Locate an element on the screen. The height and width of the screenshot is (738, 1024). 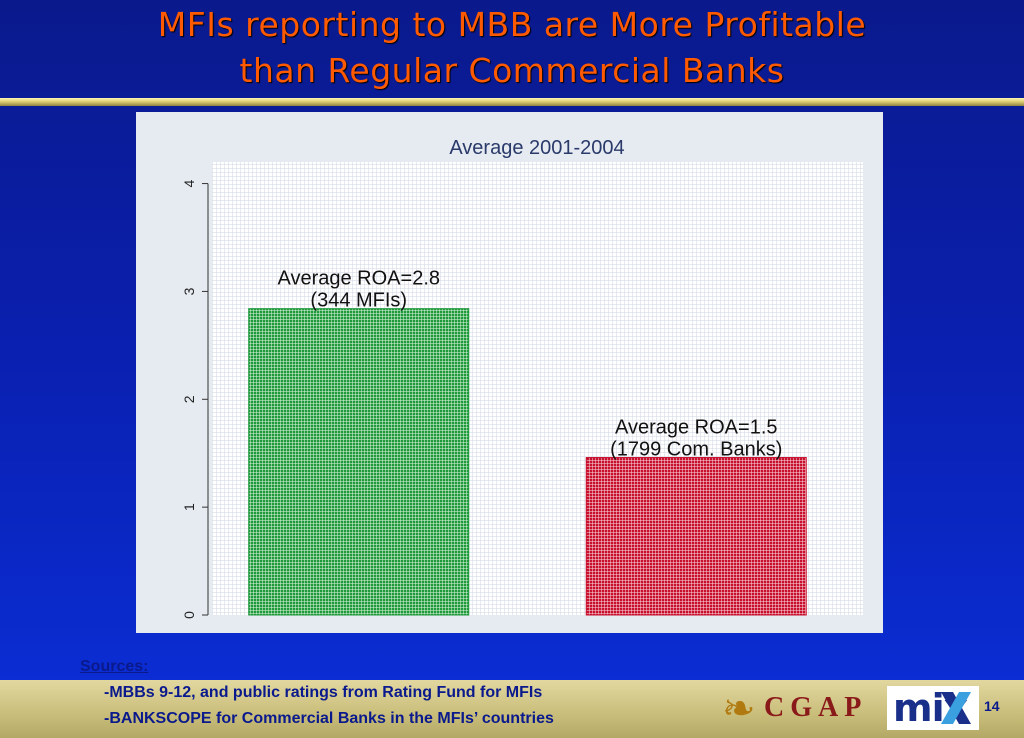
cgap-logo: ❧ CGAP is located at coordinates (802, 709).